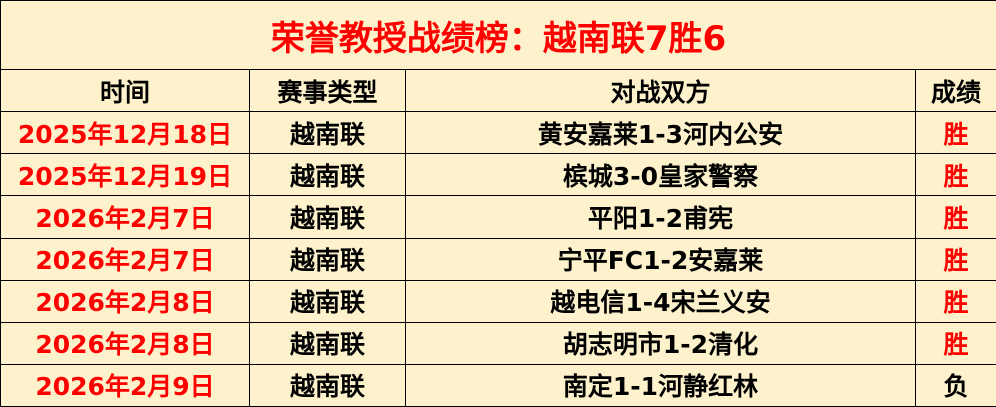 The height and width of the screenshot is (407, 996). I want to click on table-row: 2025年12月19日 越南联 槟城3-0皇家警察胜, so click(498, 175).